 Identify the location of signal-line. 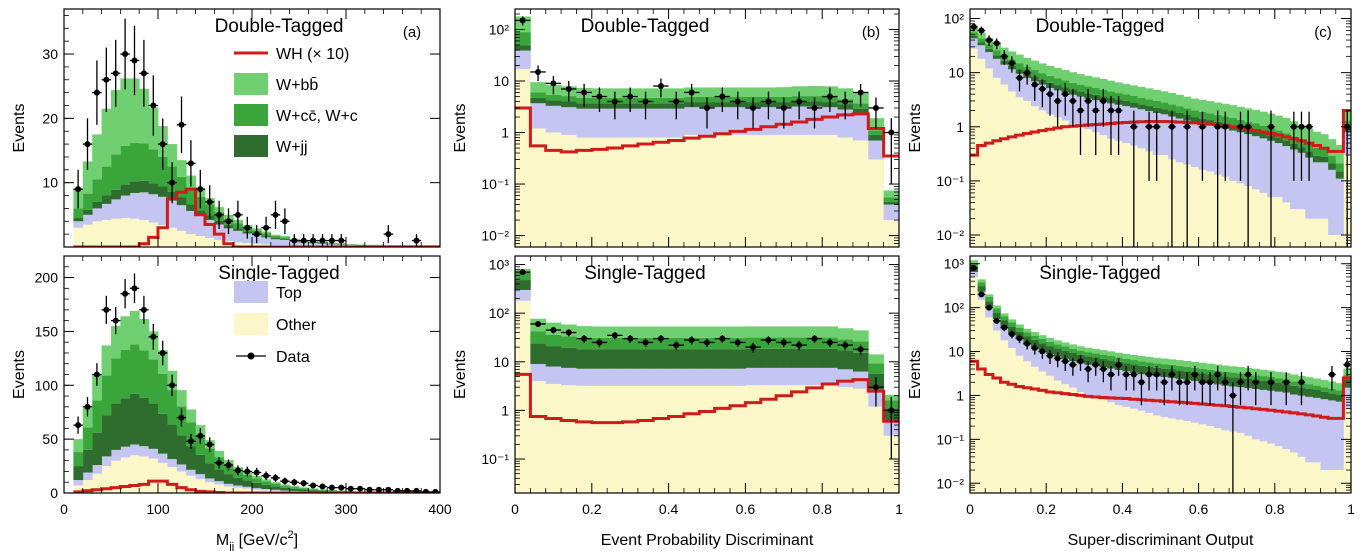
(1160, 389).